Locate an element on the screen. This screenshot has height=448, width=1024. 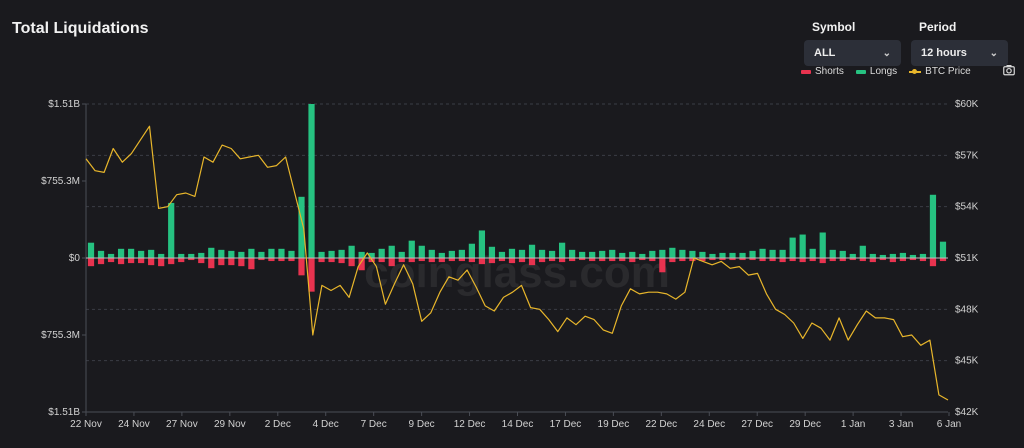
x-tick-label: 12 Dec is located at coordinates (470, 424).